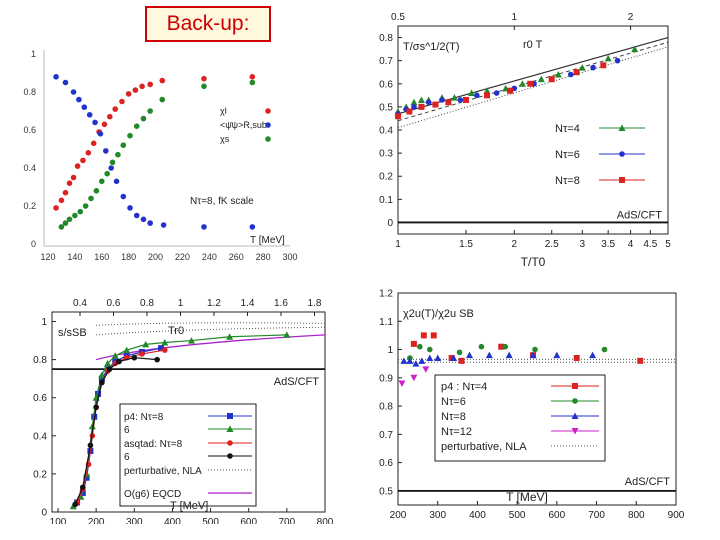  I want to click on y-axis-label: T/σs^1/2(T), so click(431, 47).